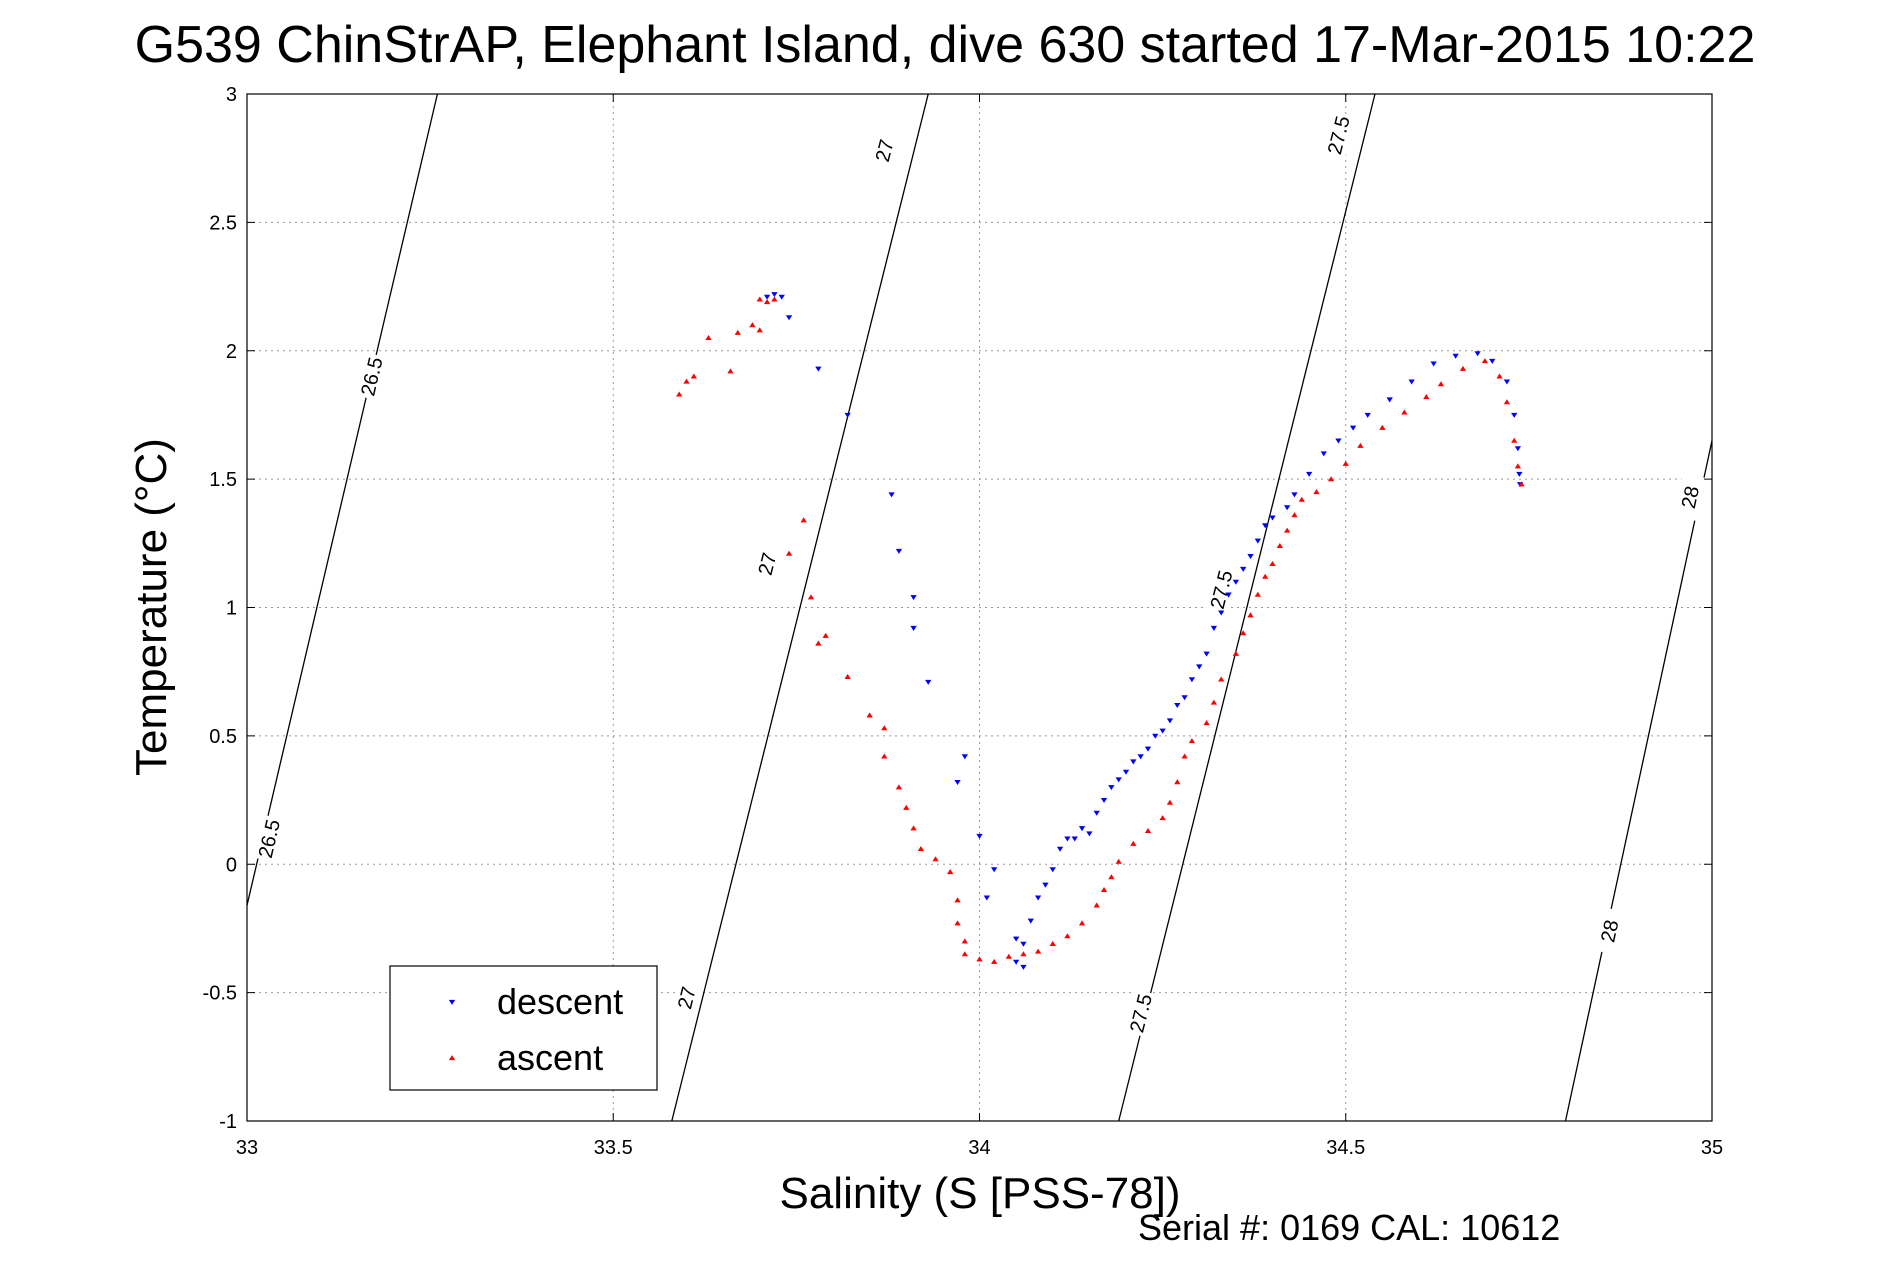 The width and height of the screenshot is (1891, 1262). I want to click on legend-marker, so click(452, 1058).